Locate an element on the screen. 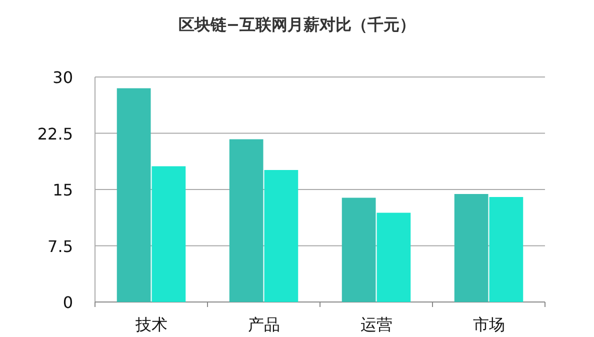 The height and width of the screenshot is (337, 594). x-tick-label: 技术 is located at coordinates (151, 324).